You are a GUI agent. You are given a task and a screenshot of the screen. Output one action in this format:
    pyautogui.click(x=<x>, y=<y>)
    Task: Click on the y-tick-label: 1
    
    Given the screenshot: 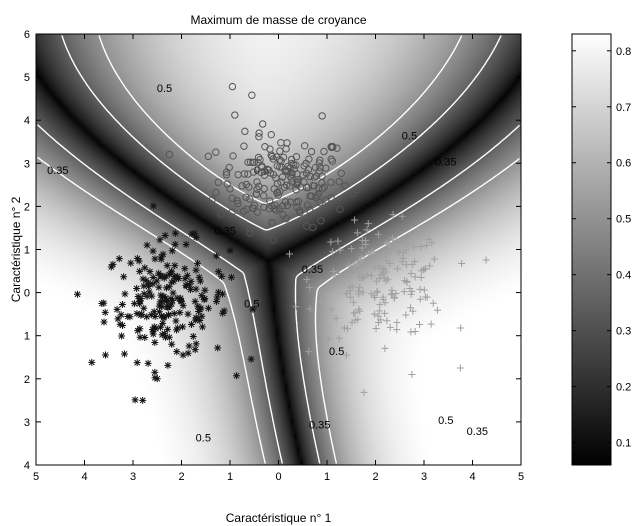 What is the action you would take?
    pyautogui.click(x=27, y=337)
    